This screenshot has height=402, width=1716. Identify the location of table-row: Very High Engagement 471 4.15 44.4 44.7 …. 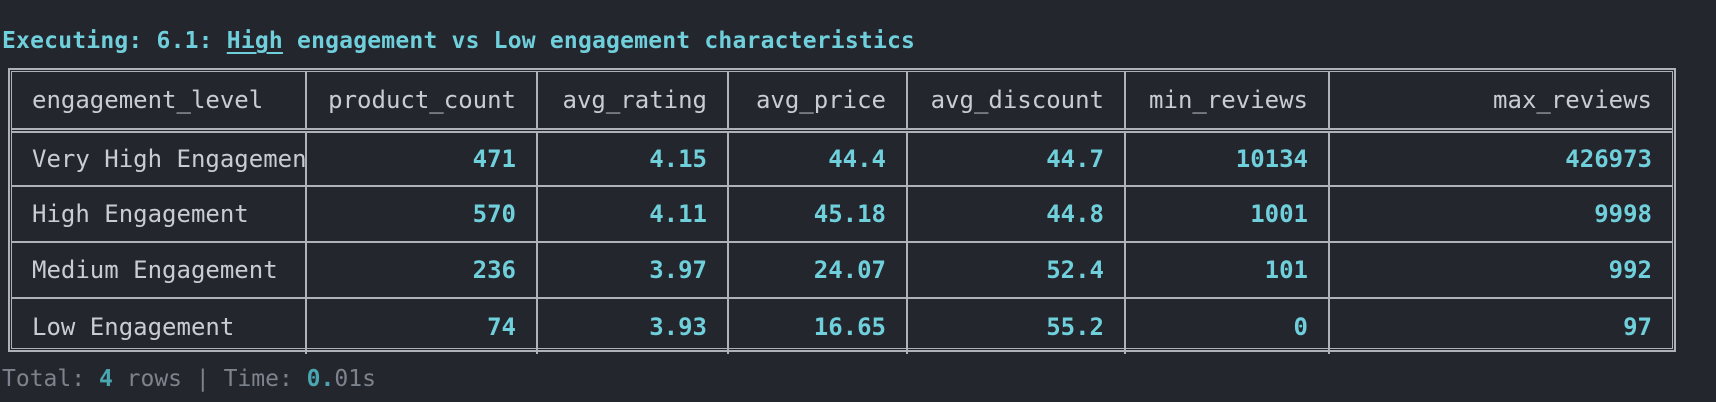
(842, 158).